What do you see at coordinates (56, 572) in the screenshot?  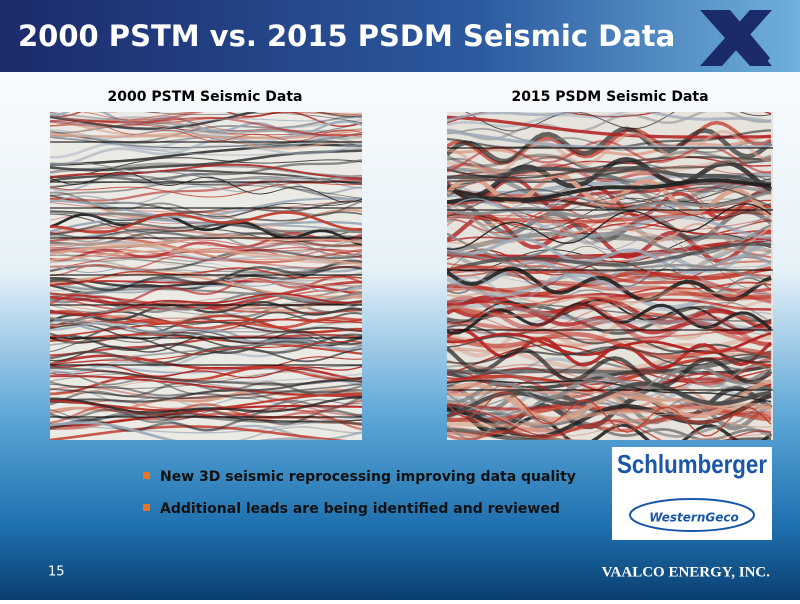 I see `page-number: 15` at bounding box center [56, 572].